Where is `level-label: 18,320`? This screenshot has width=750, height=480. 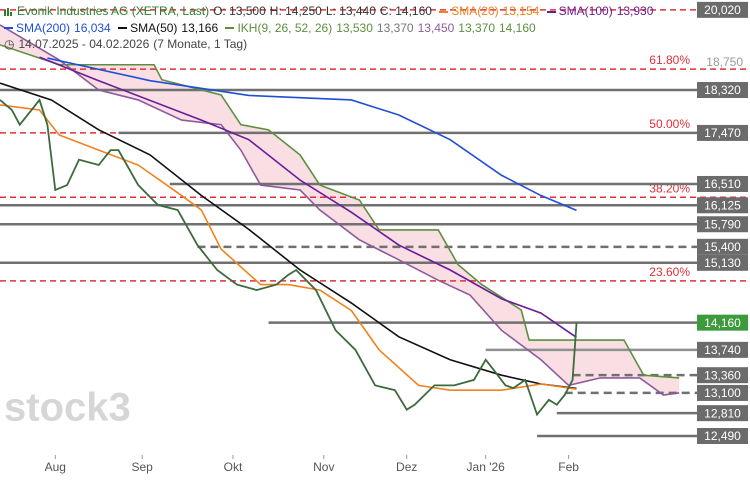 level-label: 18,320 is located at coordinates (722, 90).